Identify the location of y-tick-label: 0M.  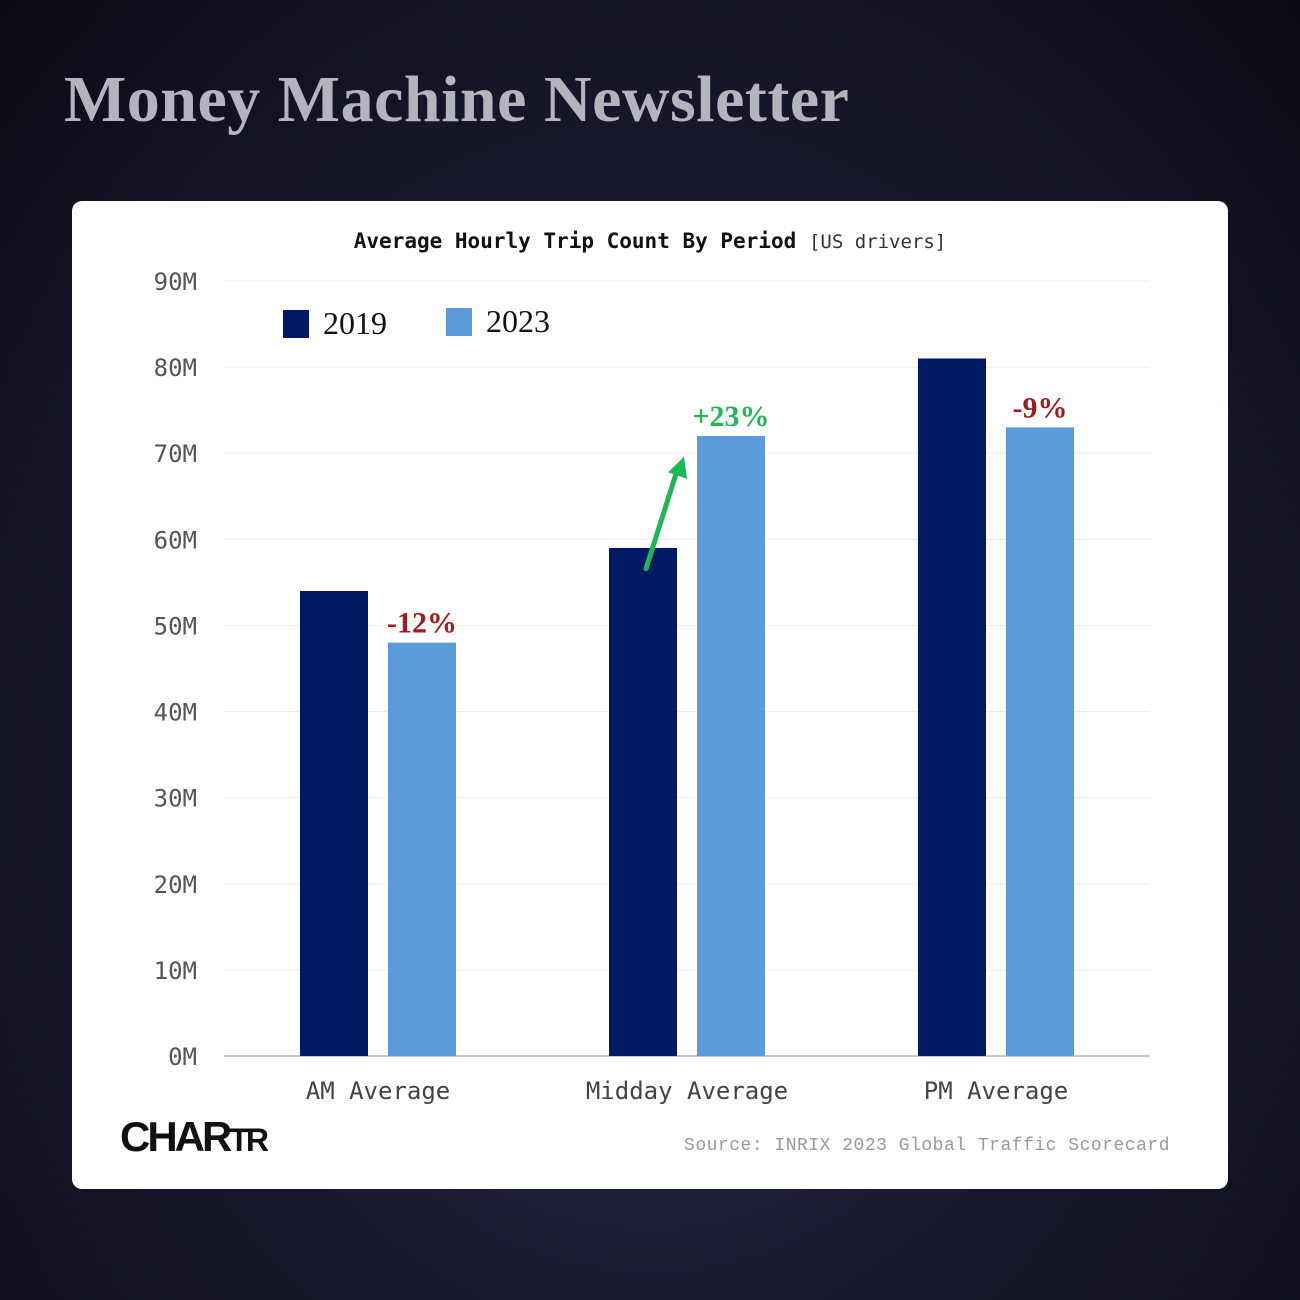
(182, 1057).